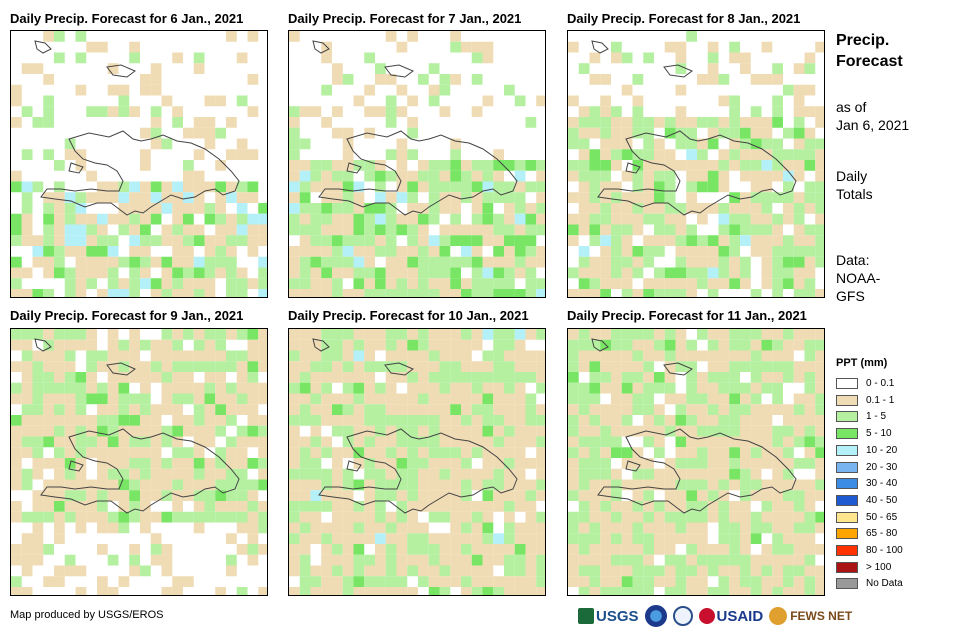  Describe the element at coordinates (866, 517) in the screenshot. I see `legend-item: 50 - 65` at that location.